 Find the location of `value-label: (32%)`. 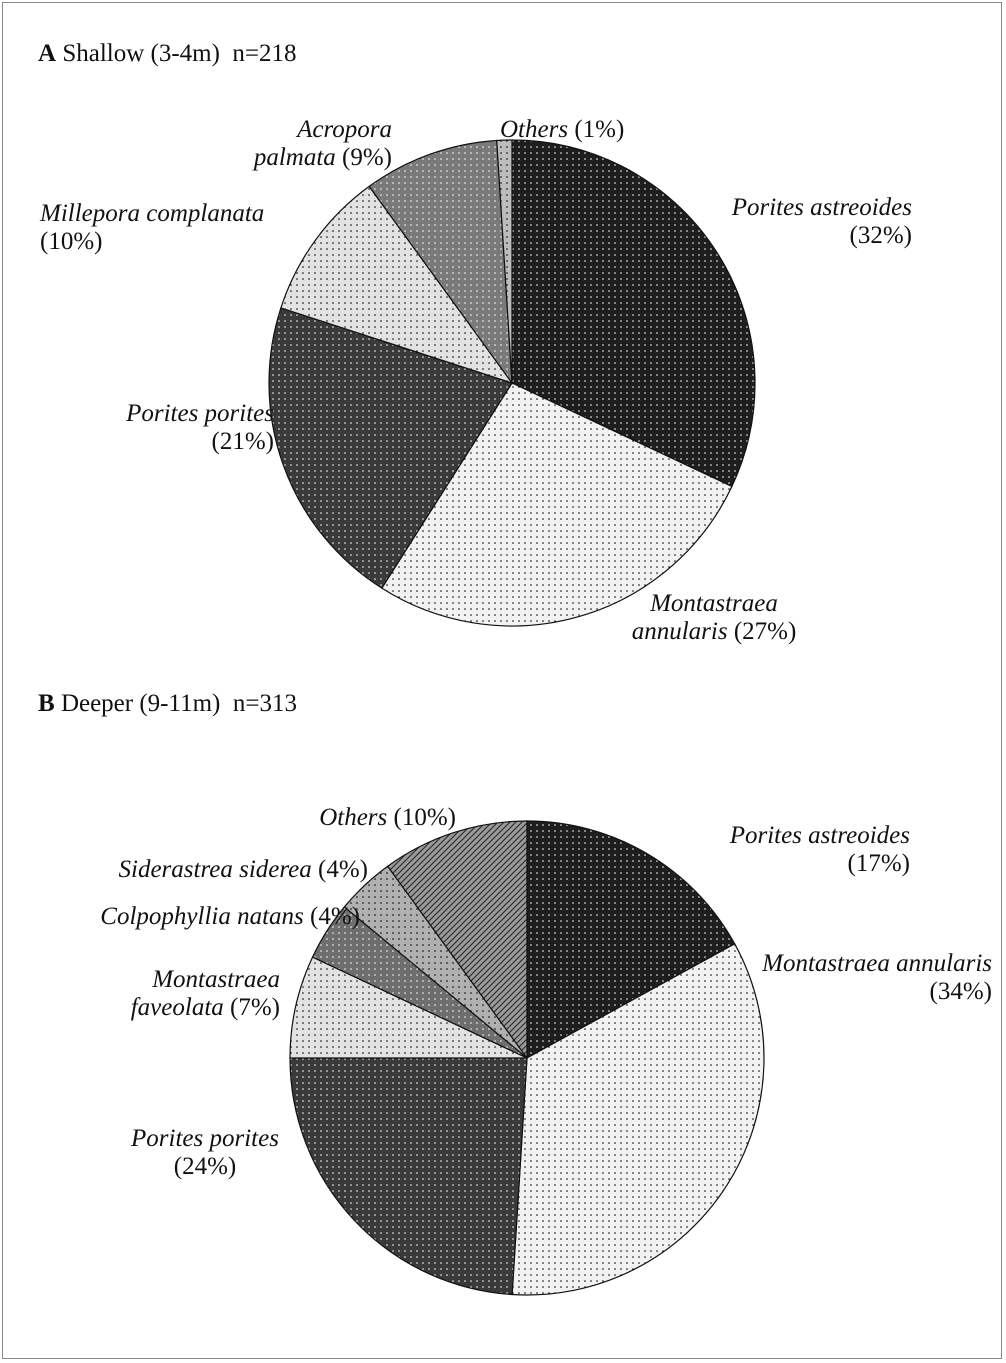

value-label: (32%) is located at coordinates (880, 235).